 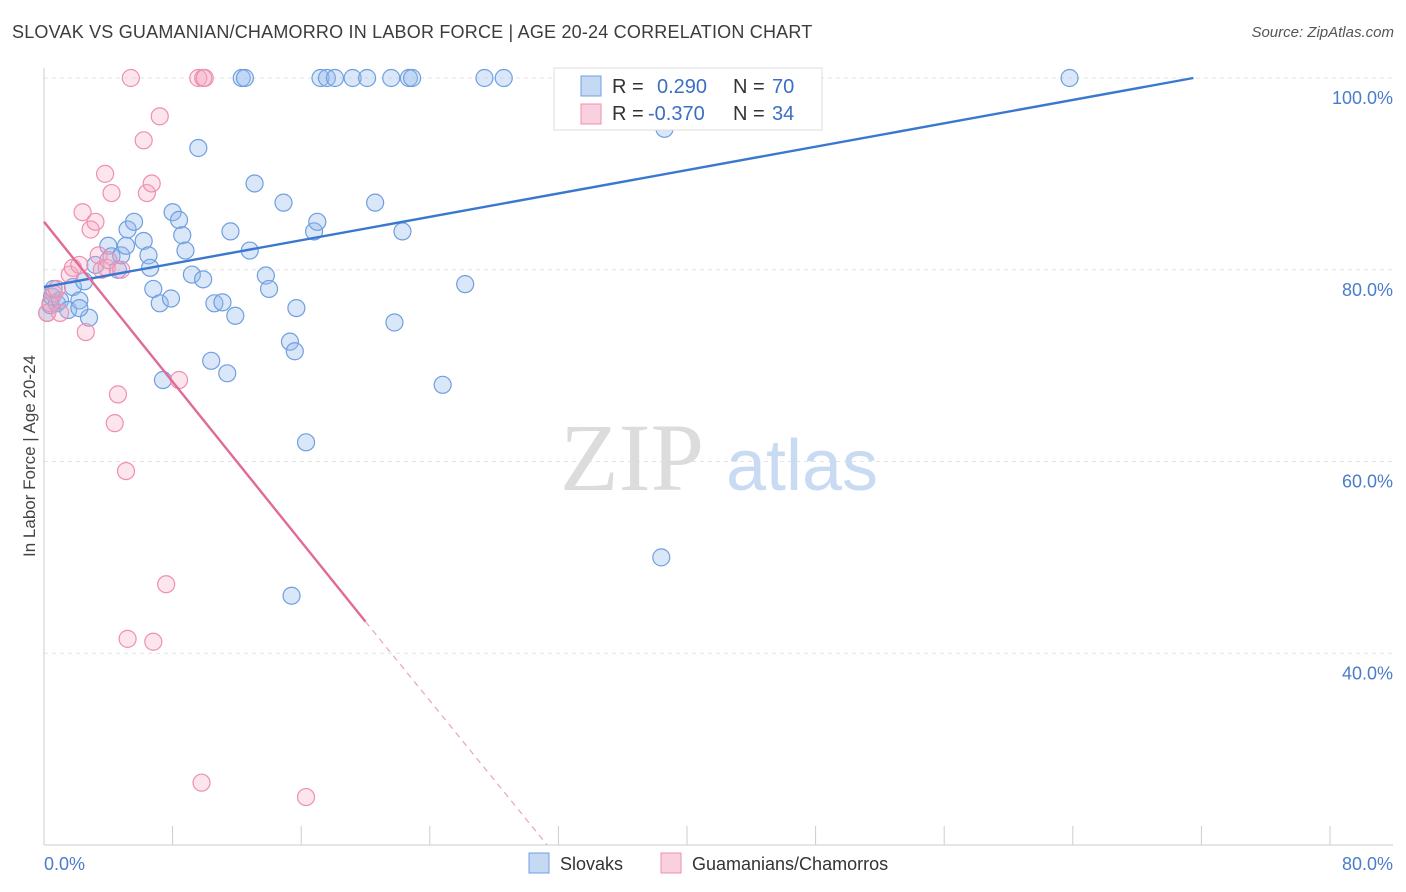 What do you see at coordinates (676, 114) in the screenshot?
I see `legend-r-value-guamanian: -0.370` at bounding box center [676, 114].